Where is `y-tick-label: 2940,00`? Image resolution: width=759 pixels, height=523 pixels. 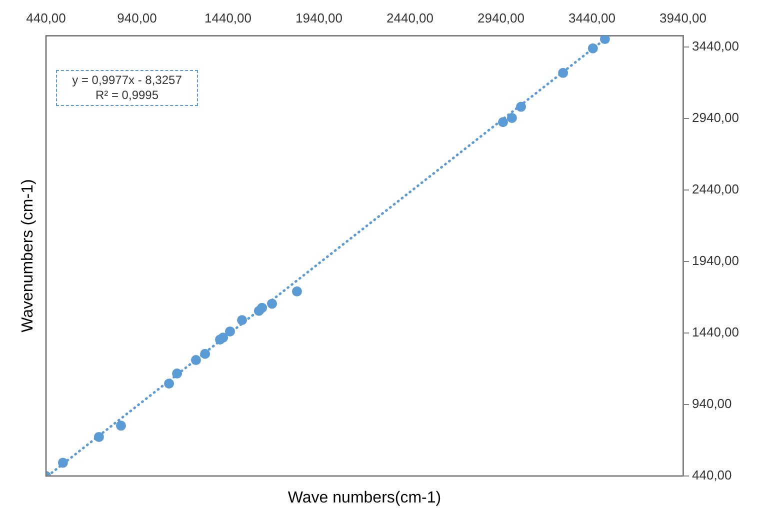 y-tick-label: 2940,00 is located at coordinates (715, 118).